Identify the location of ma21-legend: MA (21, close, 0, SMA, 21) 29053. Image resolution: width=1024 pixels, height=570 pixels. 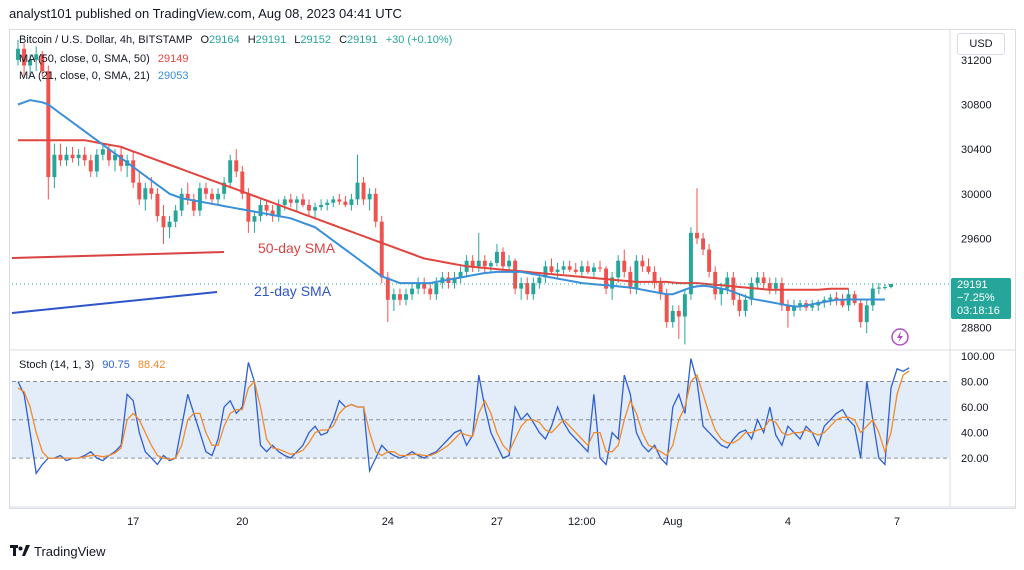
(106, 76).